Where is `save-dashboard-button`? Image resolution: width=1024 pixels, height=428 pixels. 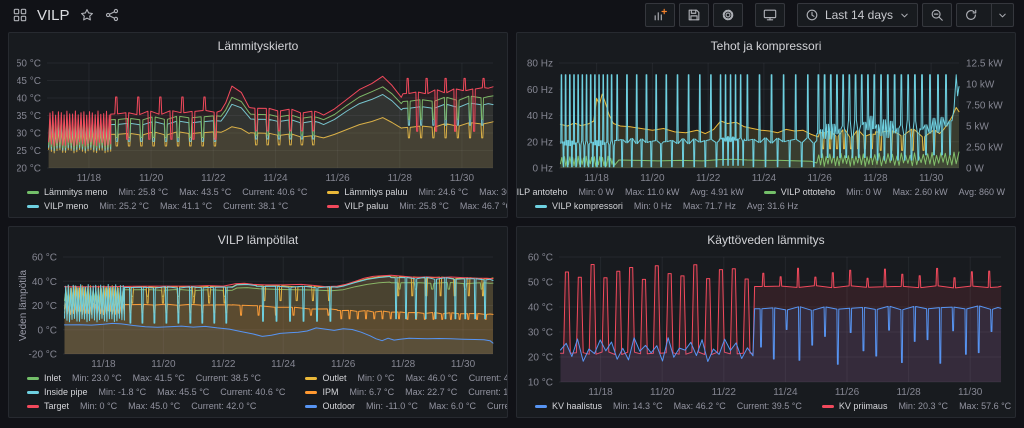
save-dashboard-button is located at coordinates (693, 15).